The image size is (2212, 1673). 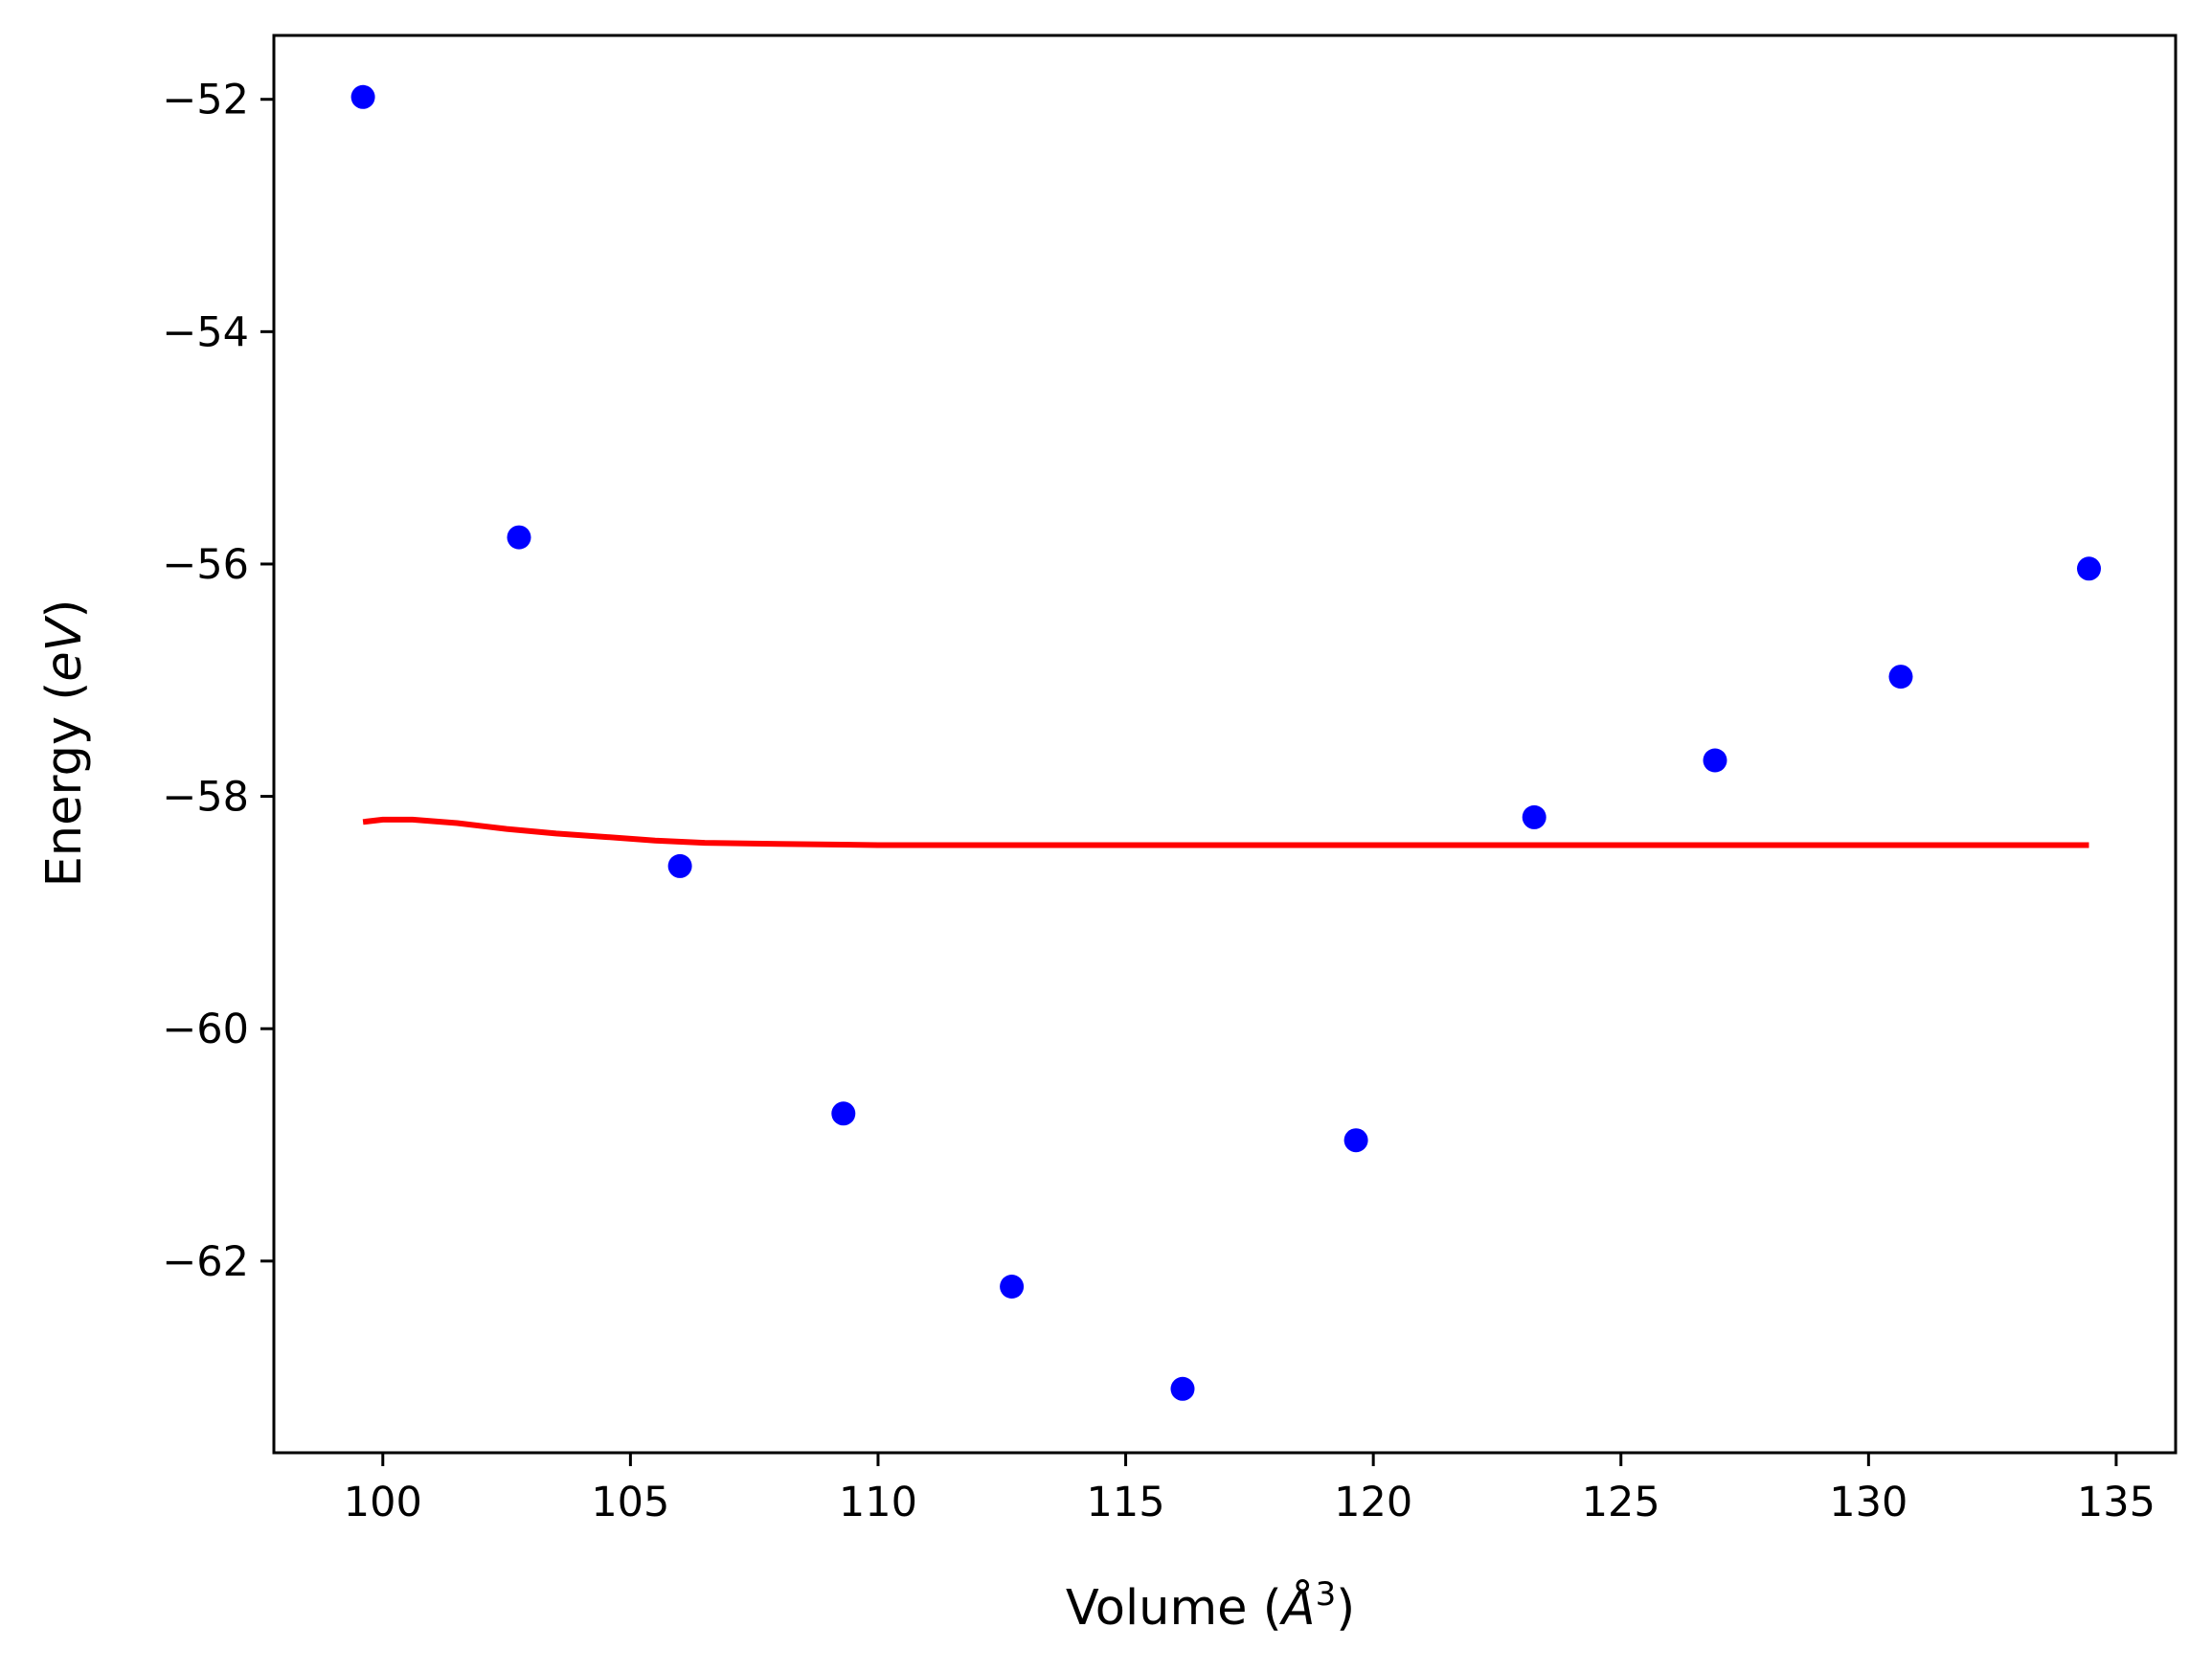 I want to click on x-tick-label: 115, so click(x=1126, y=1502).